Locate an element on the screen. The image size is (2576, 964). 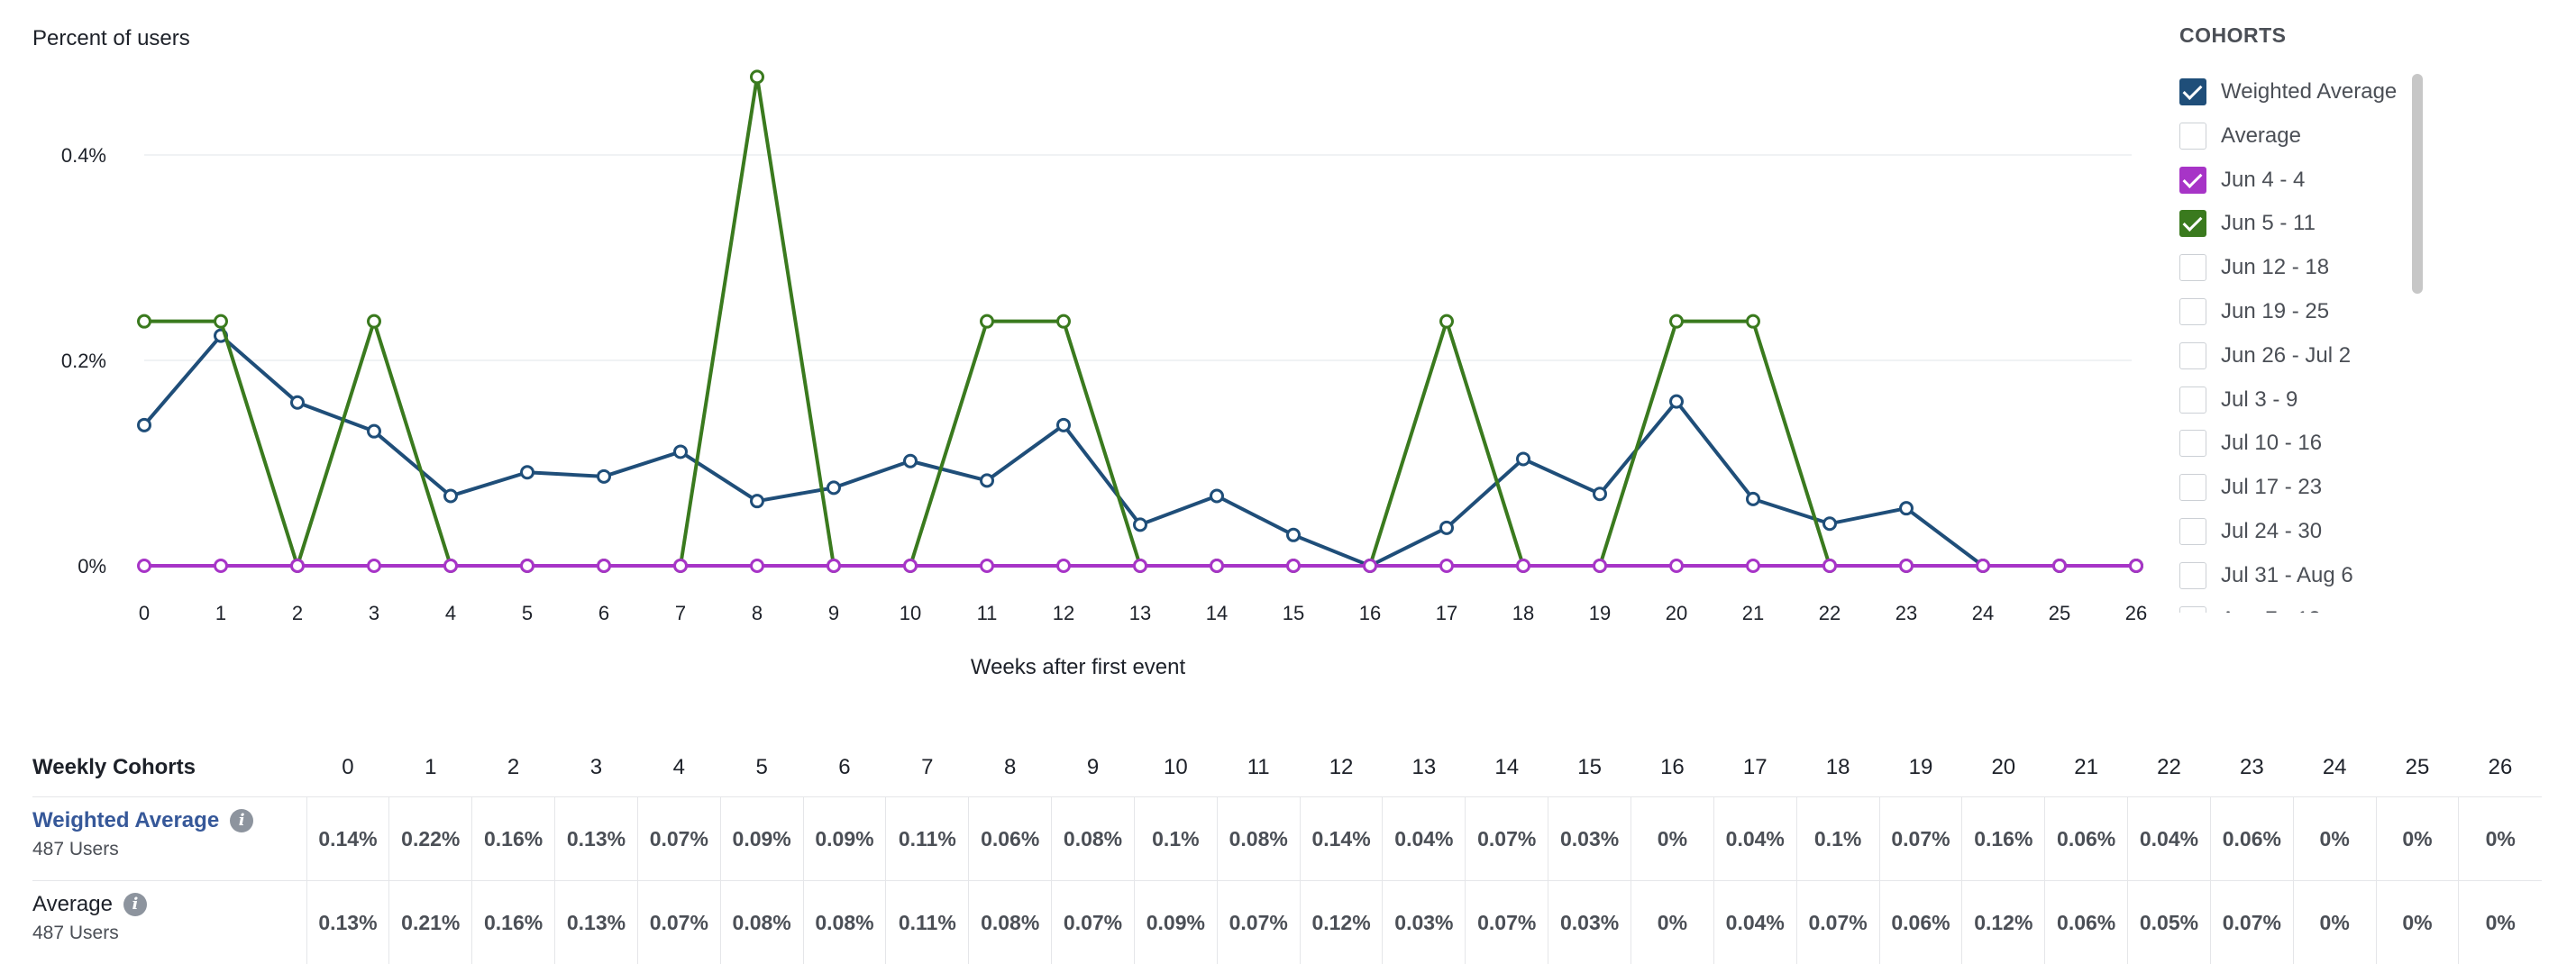
cohort-option: Jul 24 - 30 is located at coordinates (2297, 532).